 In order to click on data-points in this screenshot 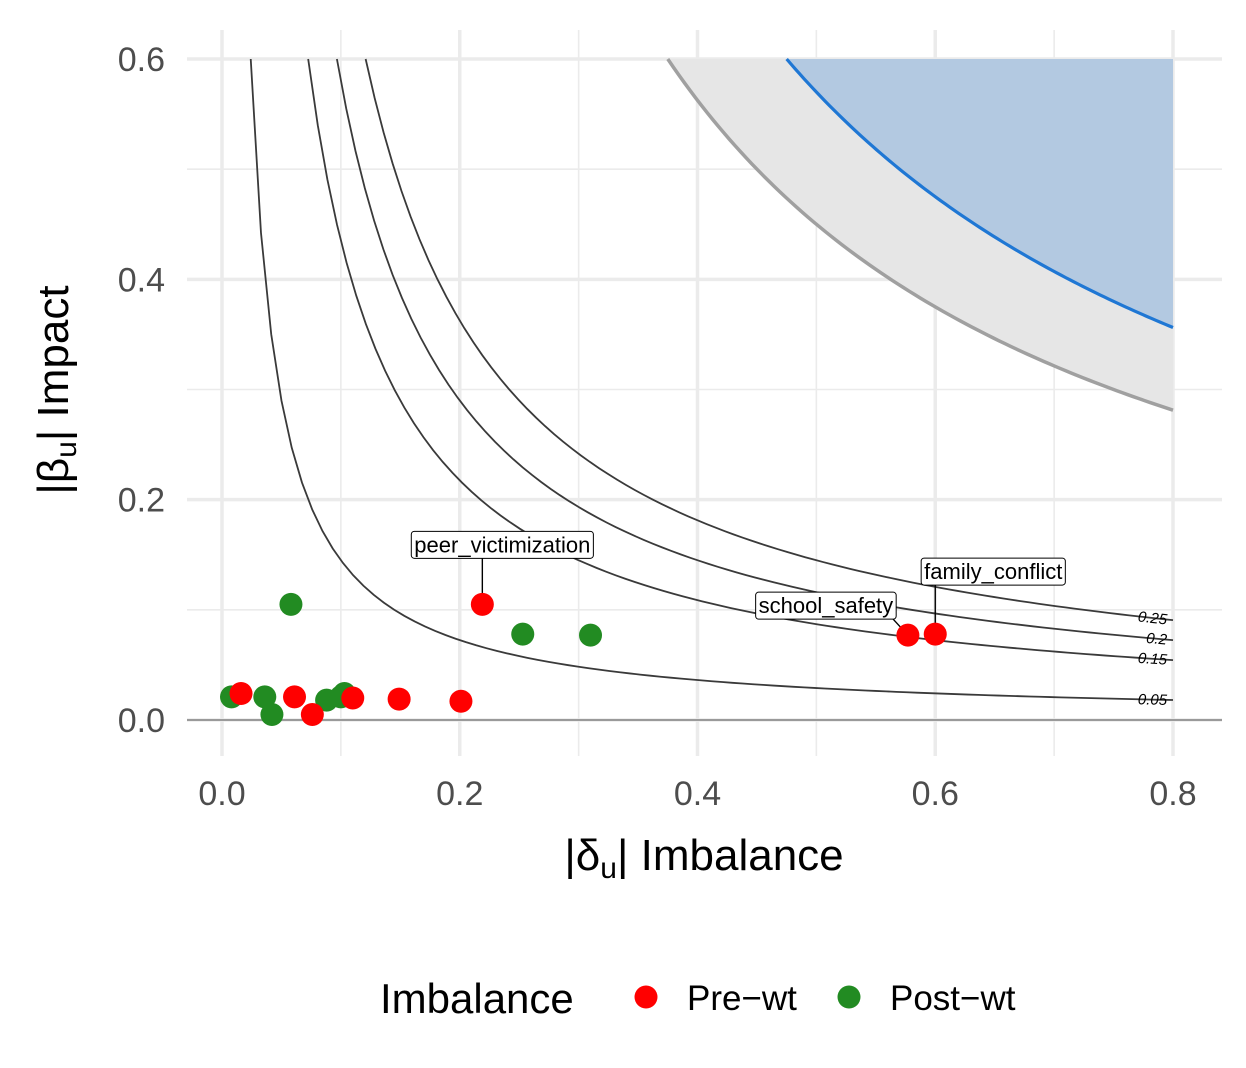, I will do `click(583, 659)`.